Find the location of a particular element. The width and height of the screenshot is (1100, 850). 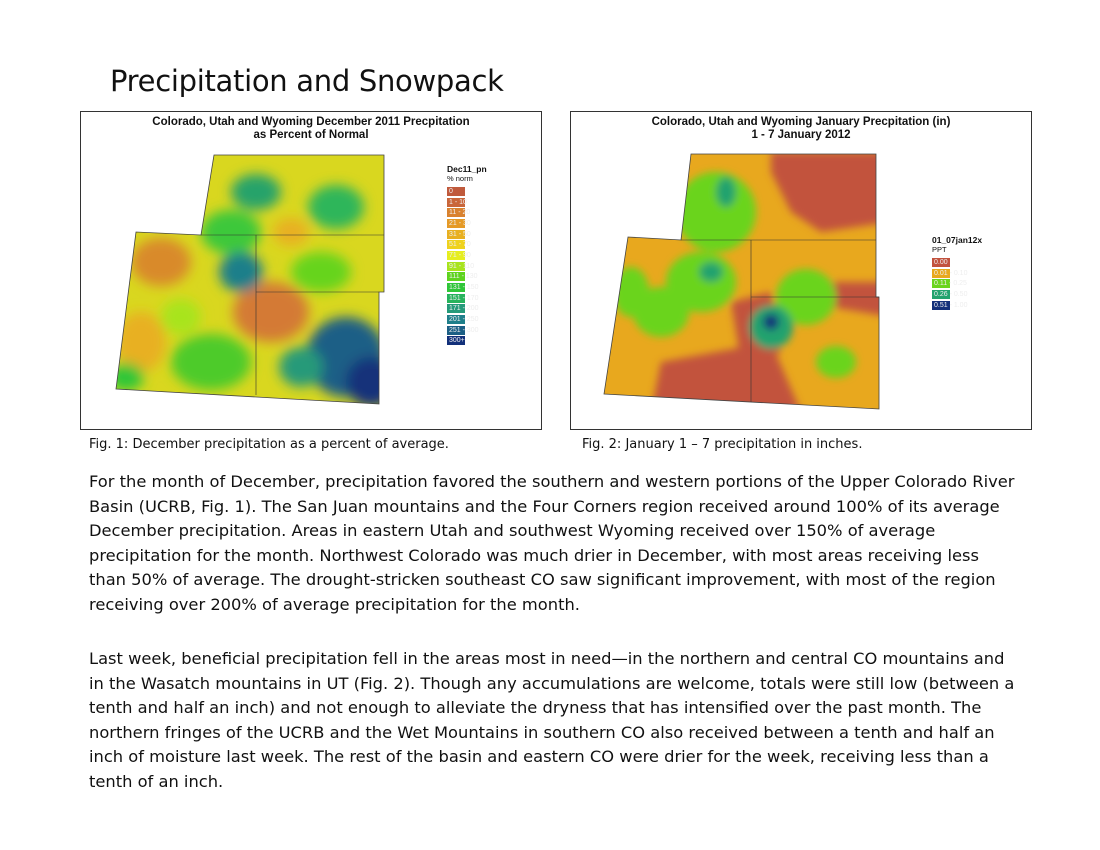

figure-1-legend-row: 111 - 130 is located at coordinates (467, 277).